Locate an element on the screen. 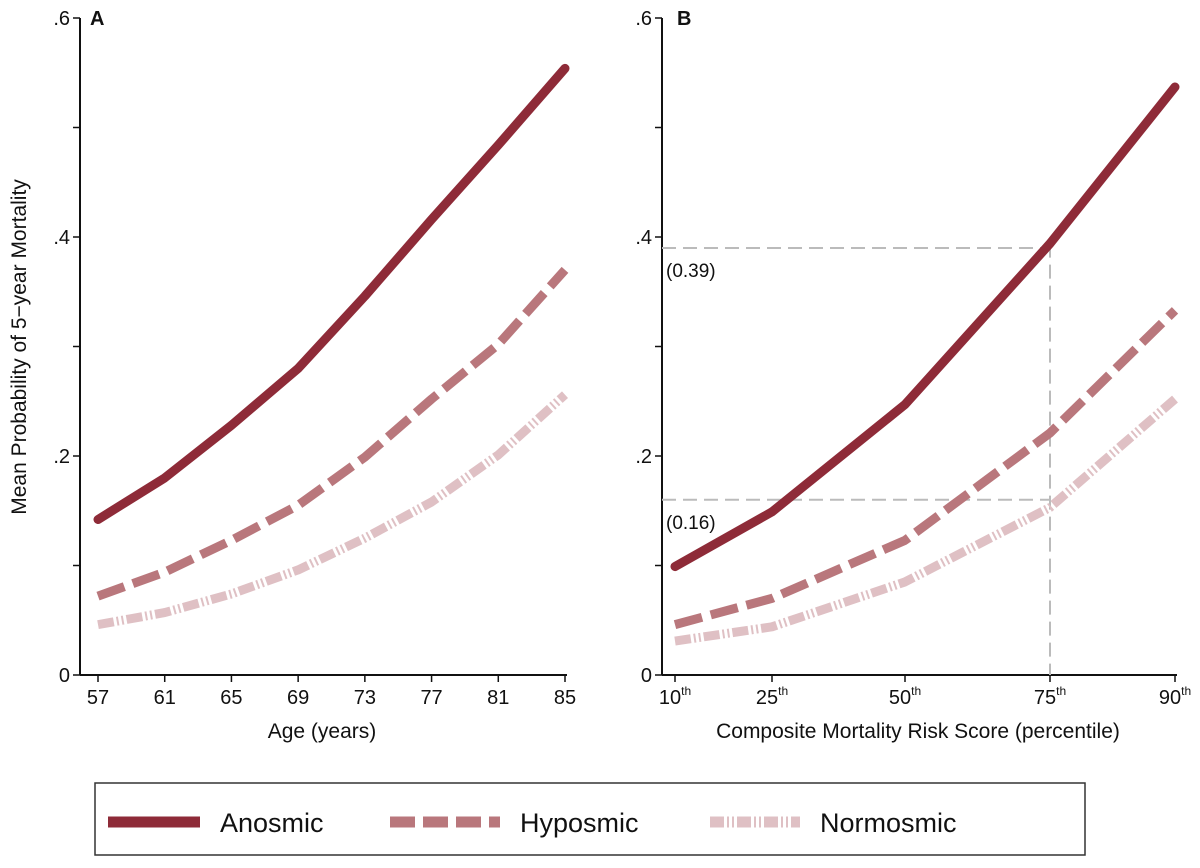  x-axis-label-a: Age (years) is located at coordinates (322, 731).